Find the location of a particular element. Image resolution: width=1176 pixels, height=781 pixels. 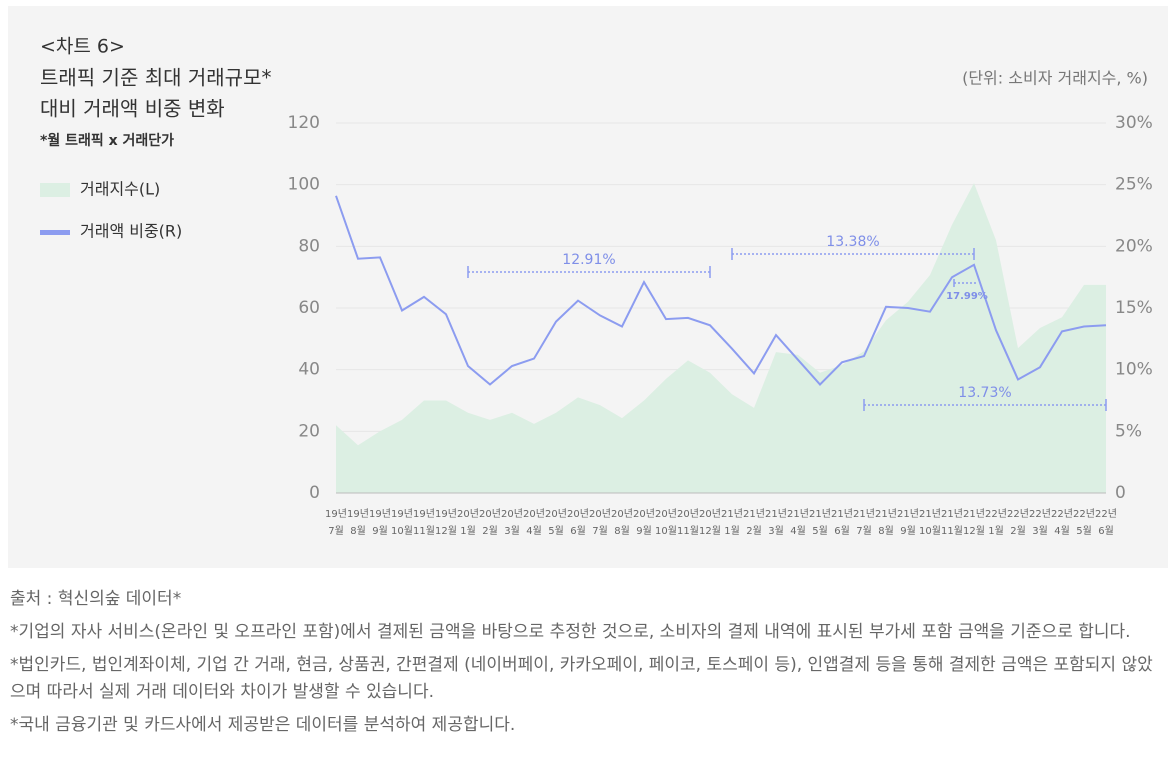

y-tick-label: 20 is located at coordinates (309, 431).